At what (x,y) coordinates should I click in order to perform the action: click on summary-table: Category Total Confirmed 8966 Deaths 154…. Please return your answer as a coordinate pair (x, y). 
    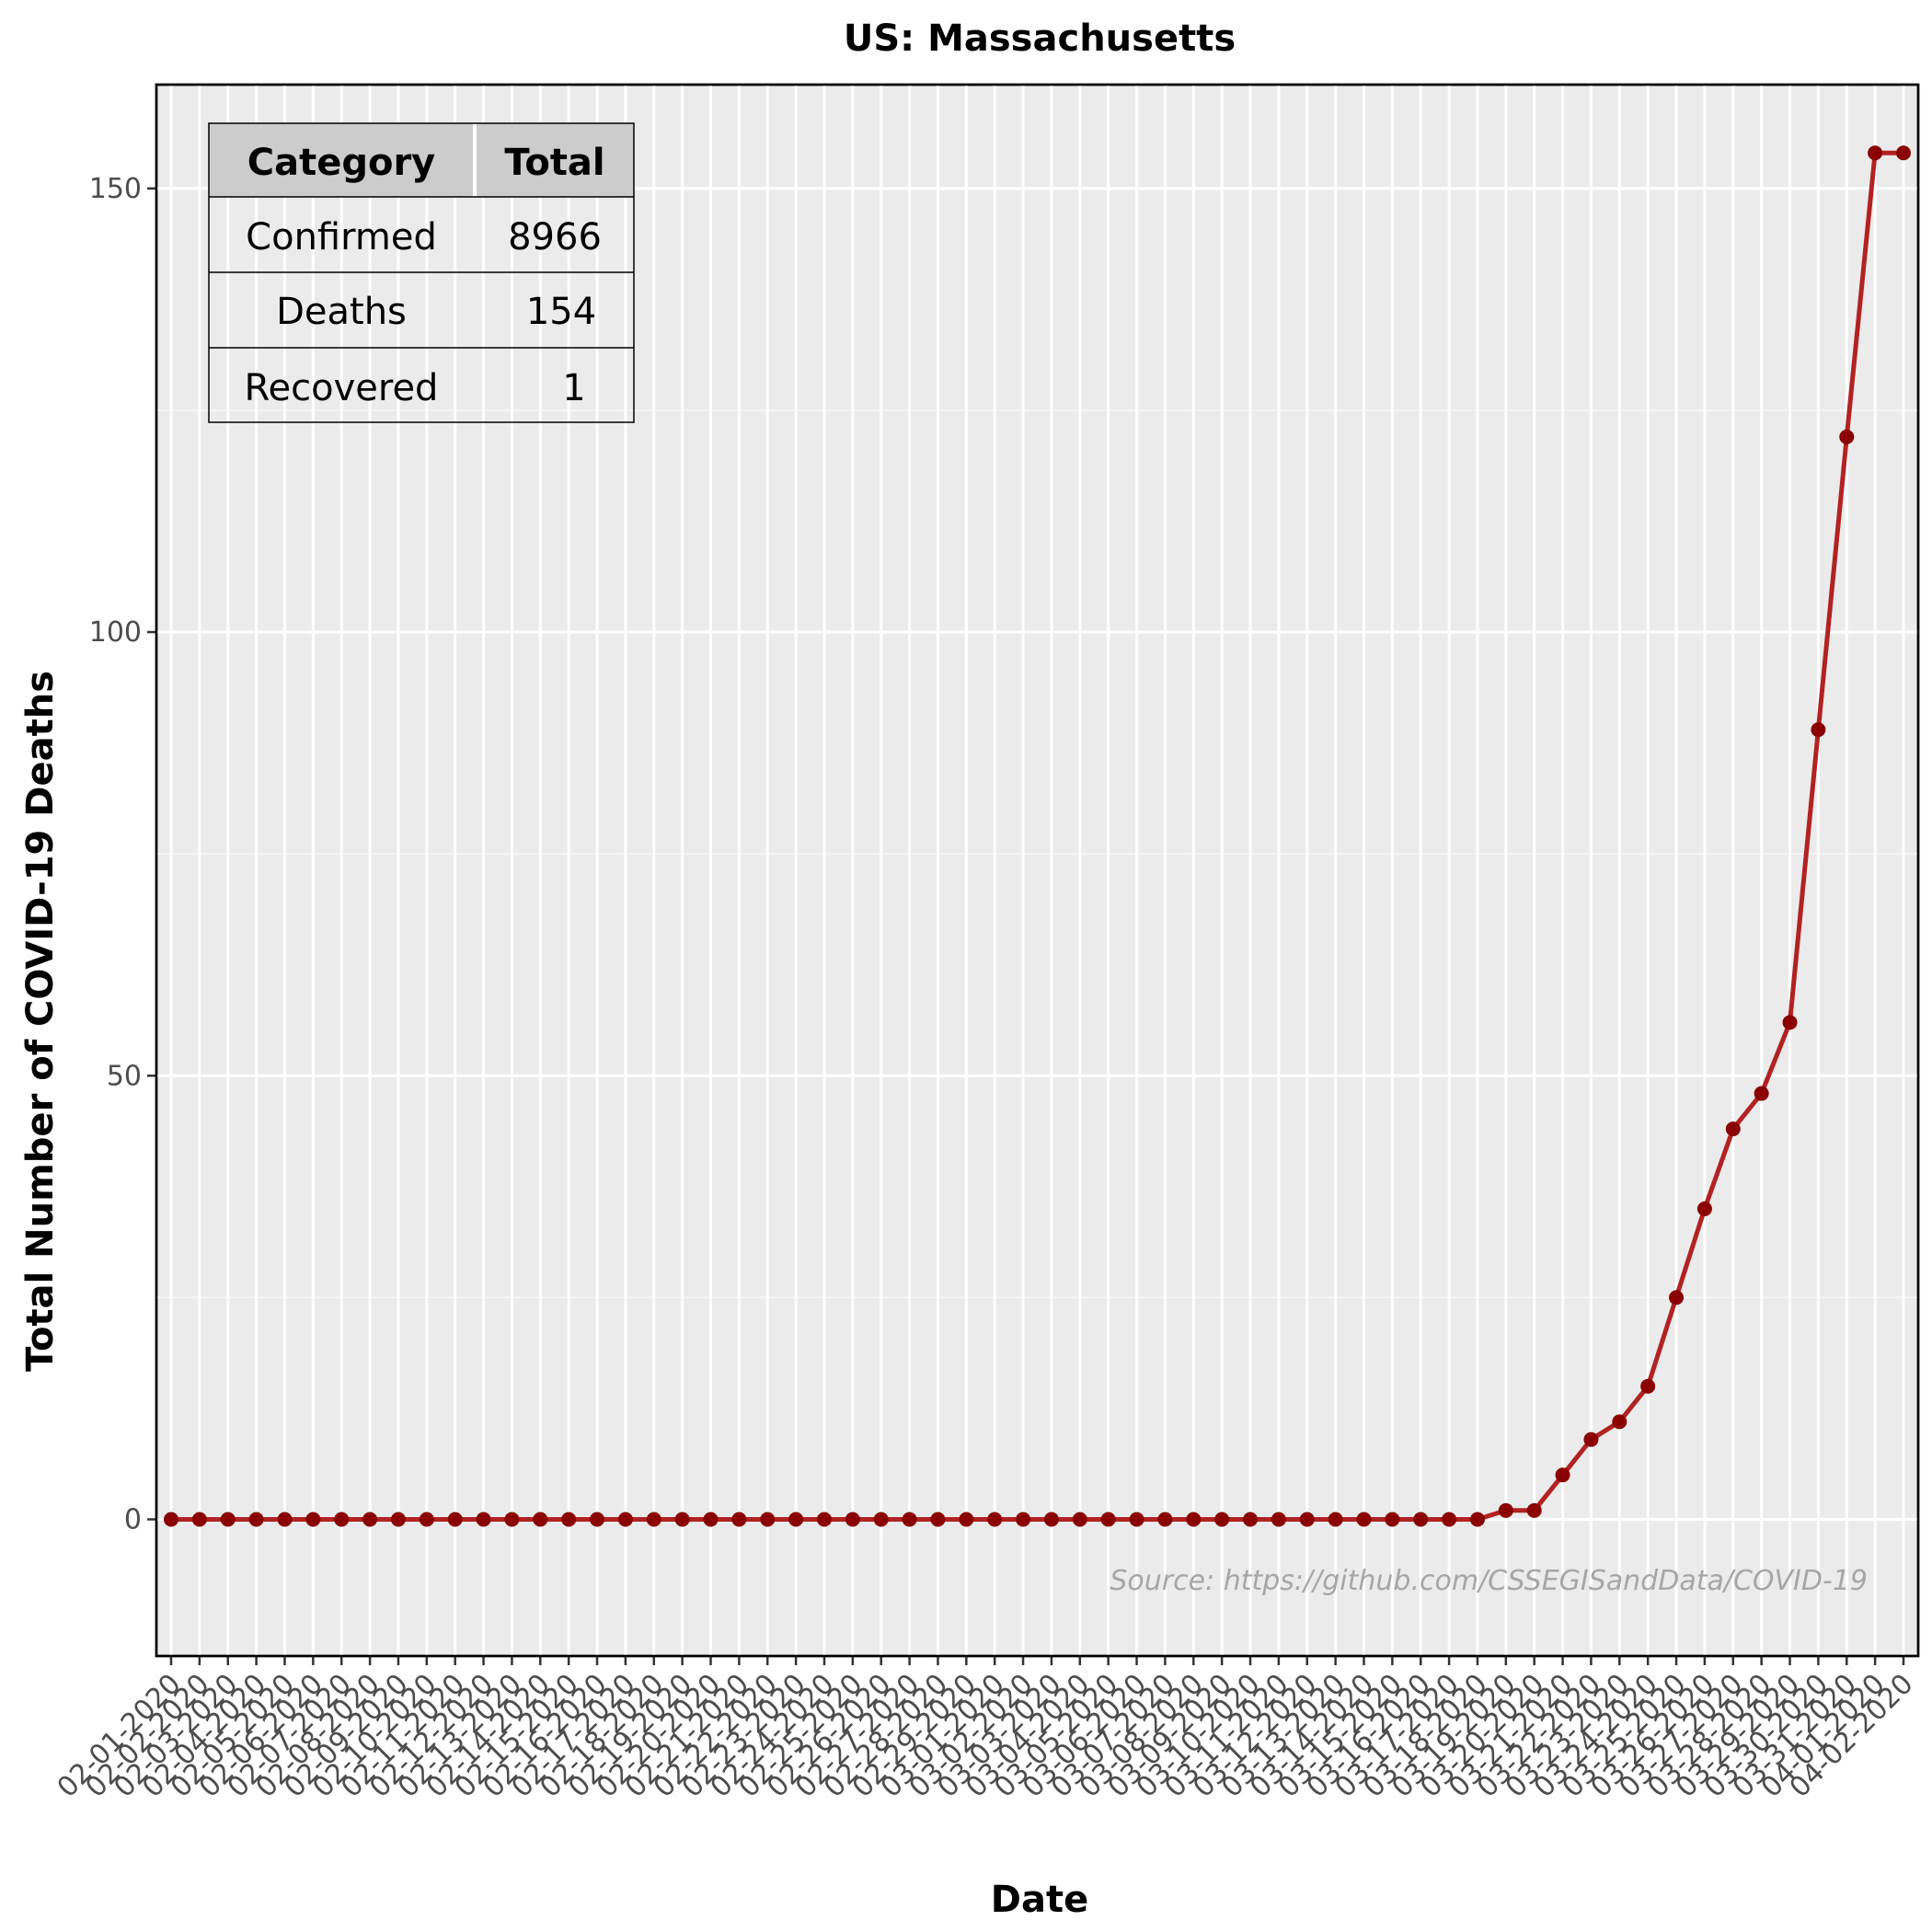
    Looking at the image, I should click on (421, 272).